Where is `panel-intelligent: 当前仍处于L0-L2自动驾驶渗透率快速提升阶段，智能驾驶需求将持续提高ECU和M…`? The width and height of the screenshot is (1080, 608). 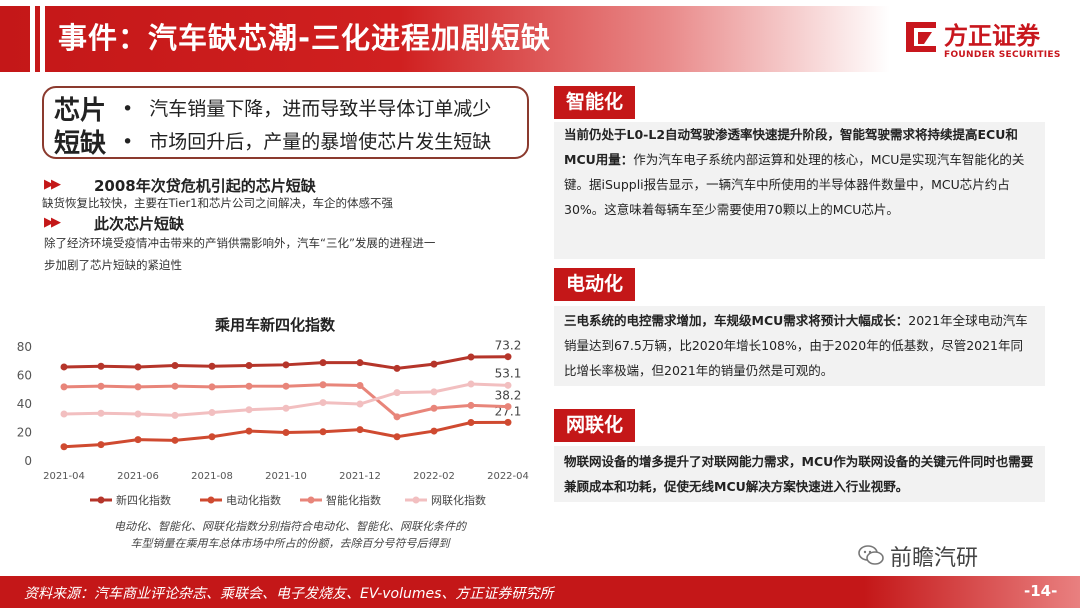
panel-intelligent: 当前仍处于L0-L2自动驾驶渗透率快速提升阶段，智能驾驶需求将持续提高ECU和M… is located at coordinates (799, 190).